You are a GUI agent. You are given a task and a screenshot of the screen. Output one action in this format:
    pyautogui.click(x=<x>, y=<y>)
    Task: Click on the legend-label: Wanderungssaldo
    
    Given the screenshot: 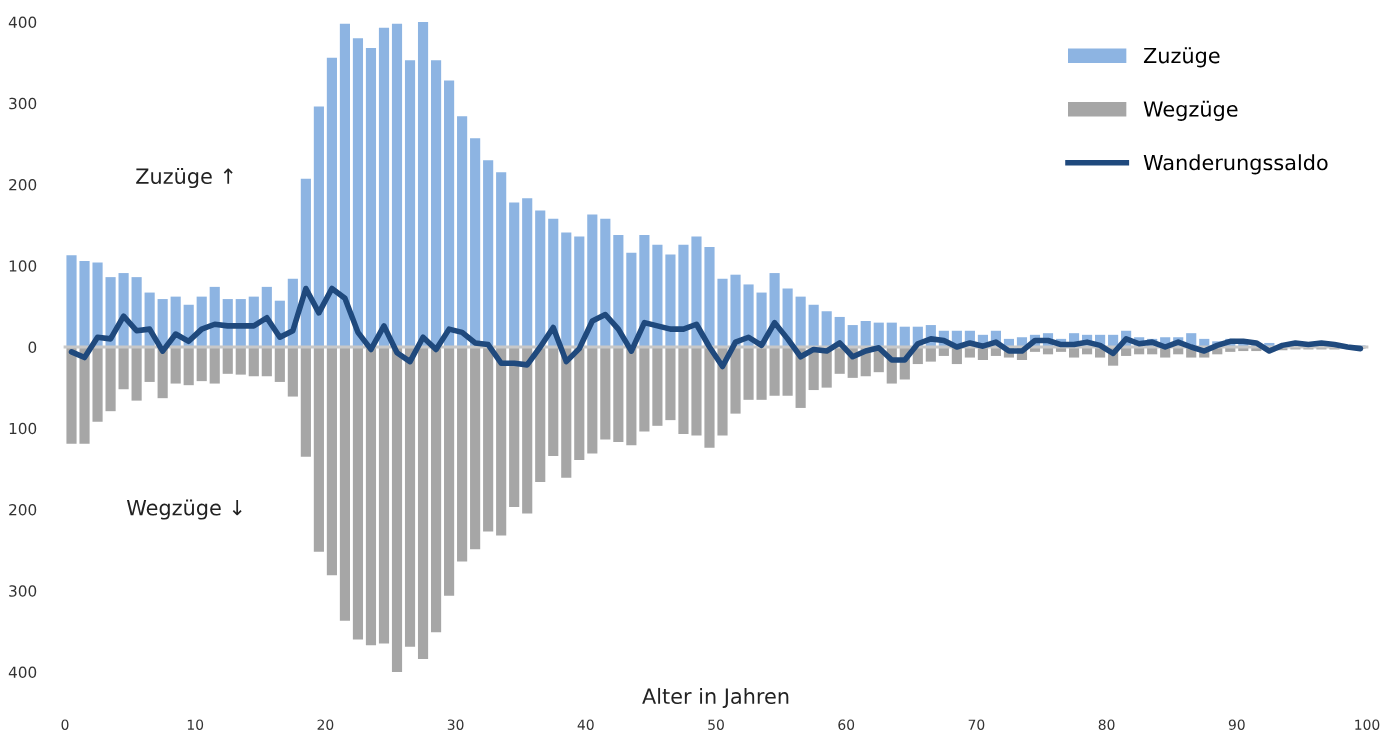 What is the action you would take?
    pyautogui.click(x=1235, y=164)
    